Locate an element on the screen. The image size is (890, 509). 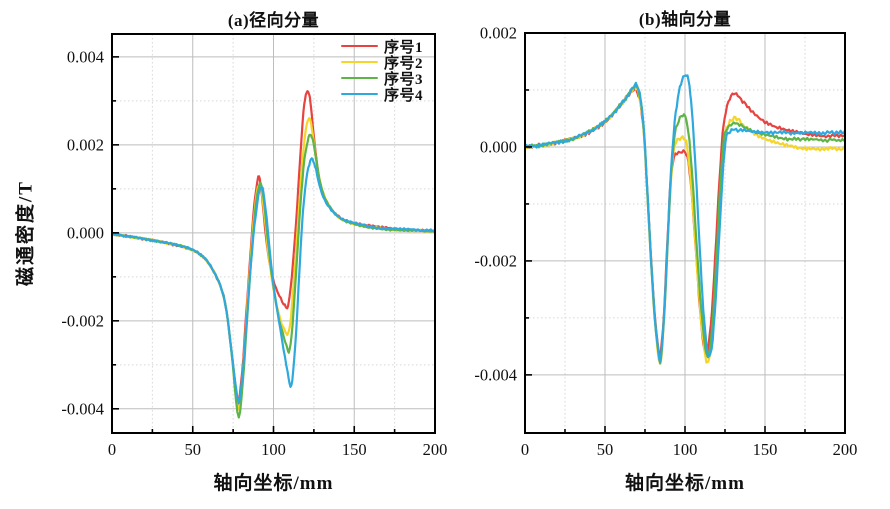
legend-label-3: 序号3 is located at coordinates (404, 79).